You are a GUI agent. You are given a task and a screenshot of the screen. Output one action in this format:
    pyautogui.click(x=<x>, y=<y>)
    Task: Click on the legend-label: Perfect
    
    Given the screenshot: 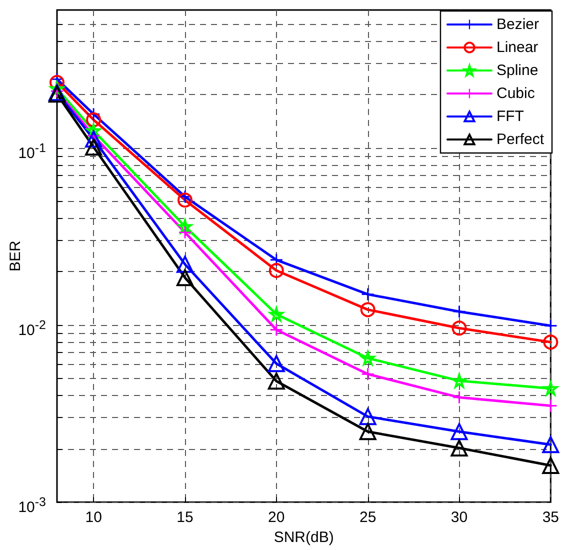 What is the action you would take?
    pyautogui.click(x=520, y=139)
    